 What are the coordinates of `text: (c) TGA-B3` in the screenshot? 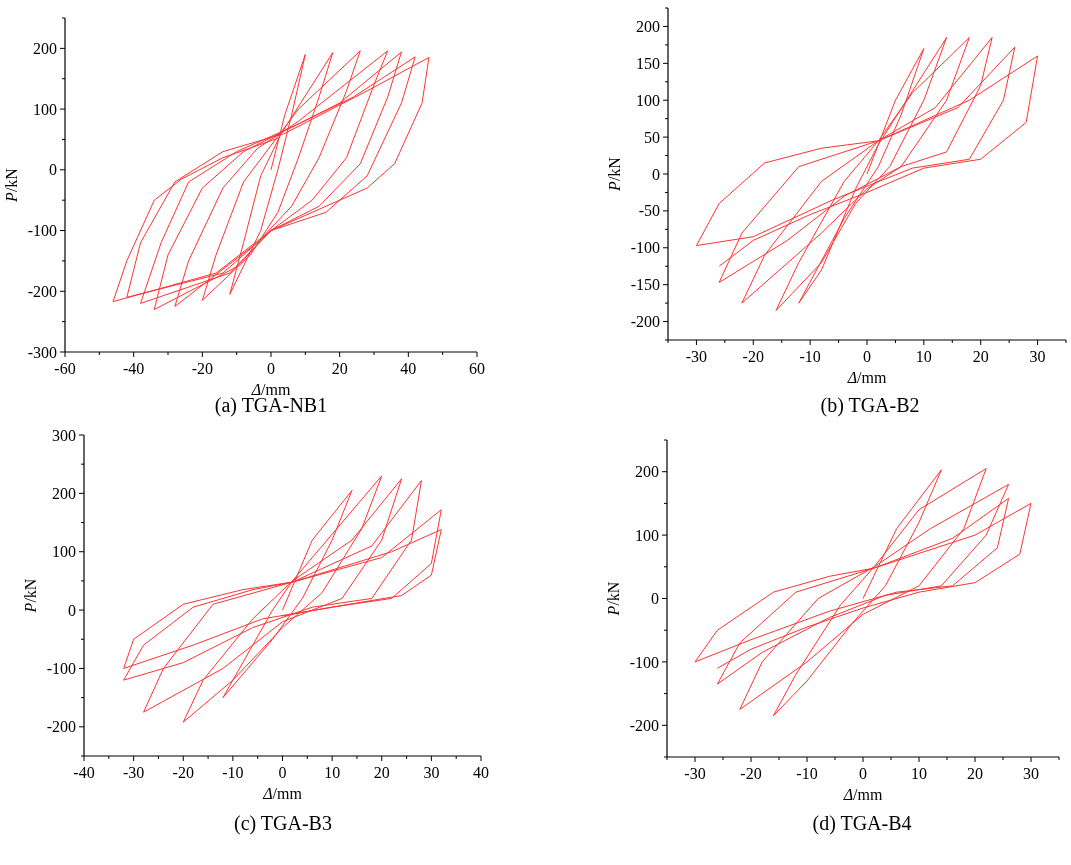 It's located at (283, 823).